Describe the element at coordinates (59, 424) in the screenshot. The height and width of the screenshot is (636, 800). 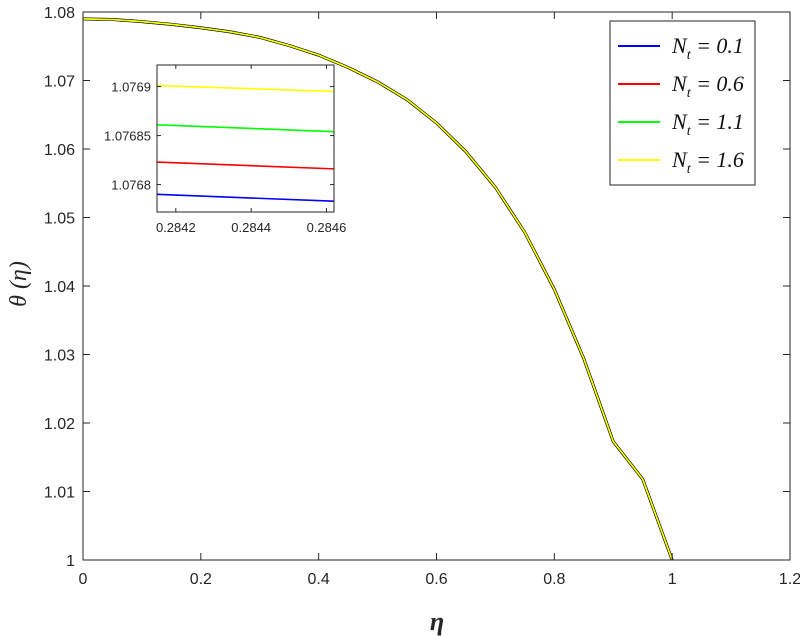
I see `y-tick-label: 1.02` at that location.